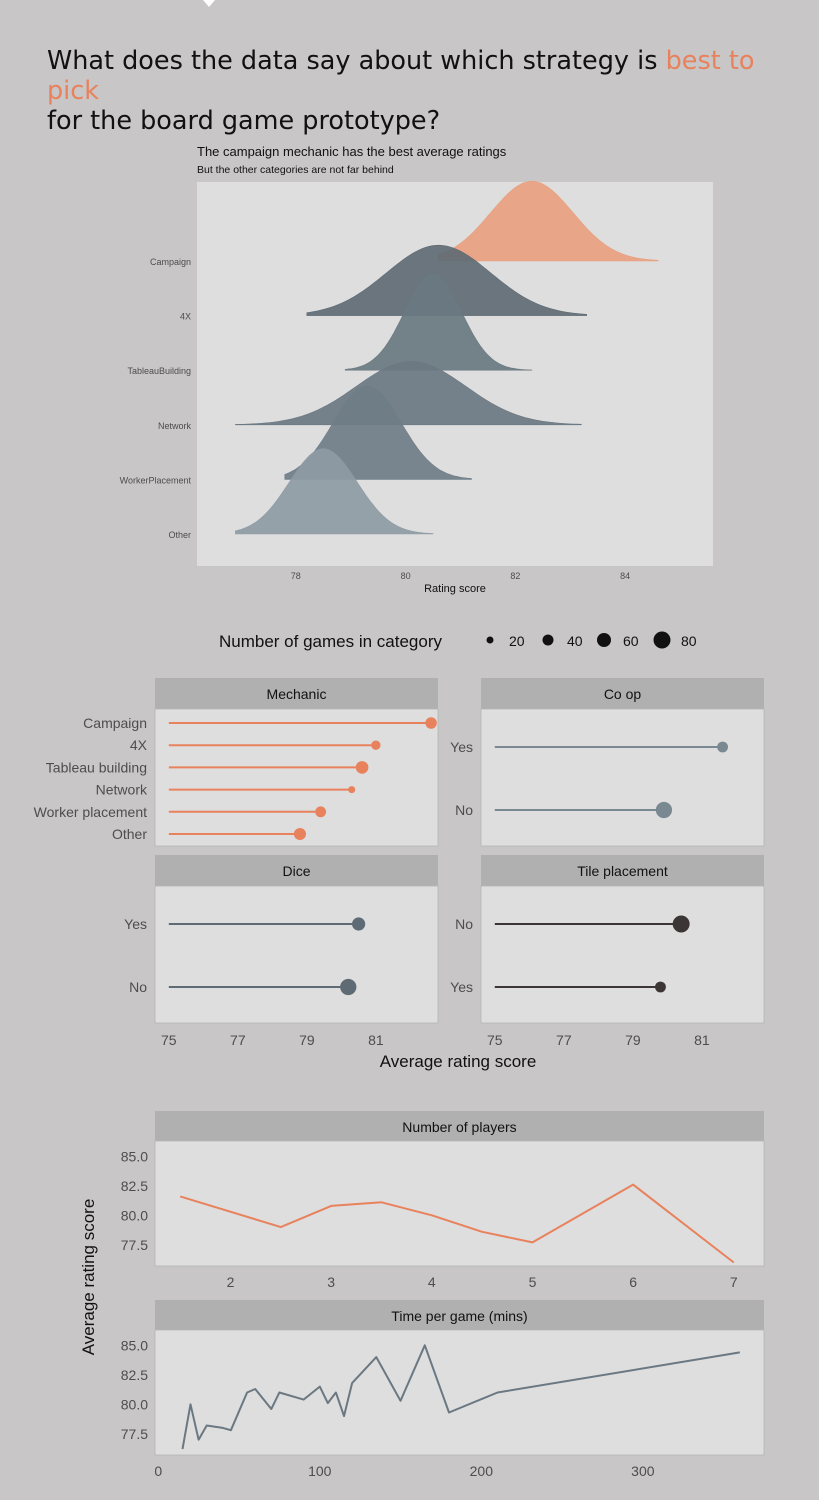 This screenshot has width=819, height=1500. I want to click on facet-panel-co-op, so click(622, 777).